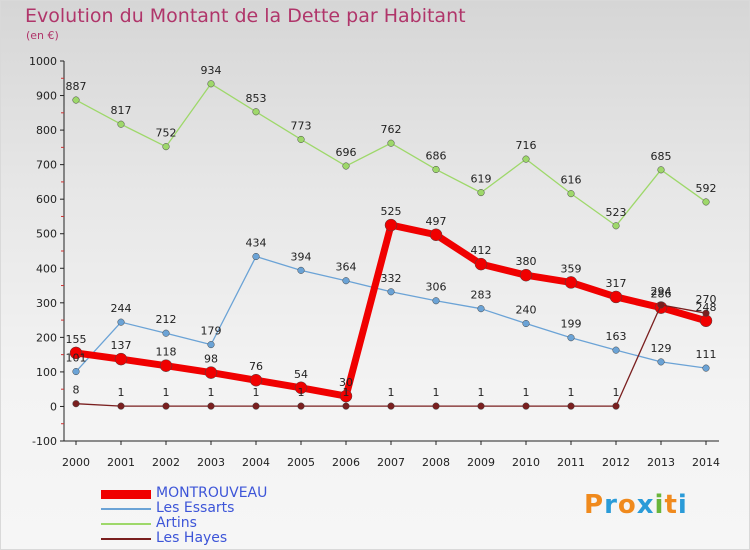  What do you see at coordinates (526, 462) in the screenshot?
I see `x-tick-label: 2010` at bounding box center [526, 462].